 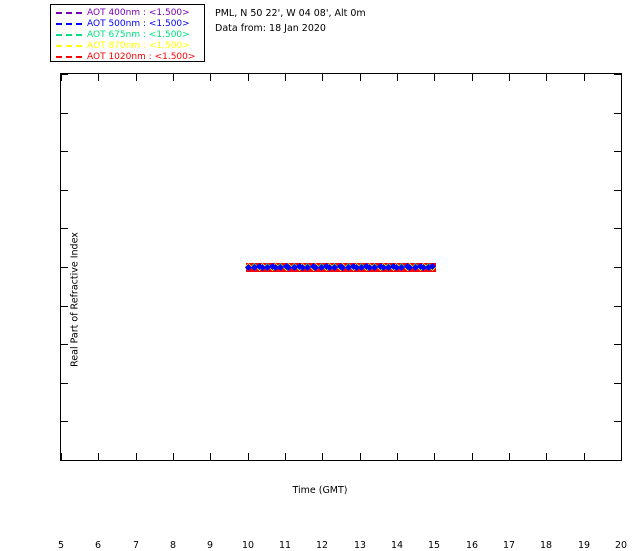 What do you see at coordinates (509, 545) in the screenshot?
I see `x-axis-tick-label: 17` at bounding box center [509, 545].